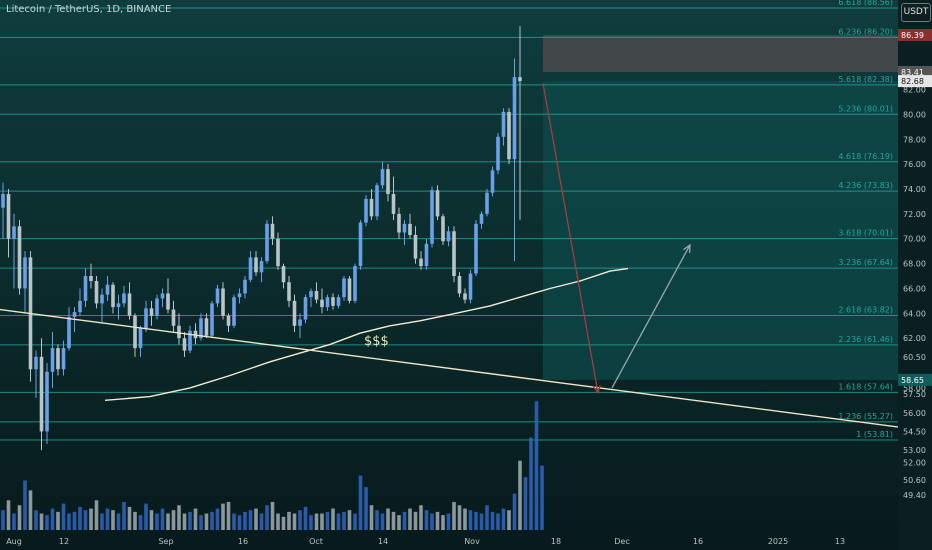 This screenshot has height=550, width=932. I want to click on forecast-down-arrow-head, so click(596, 390).